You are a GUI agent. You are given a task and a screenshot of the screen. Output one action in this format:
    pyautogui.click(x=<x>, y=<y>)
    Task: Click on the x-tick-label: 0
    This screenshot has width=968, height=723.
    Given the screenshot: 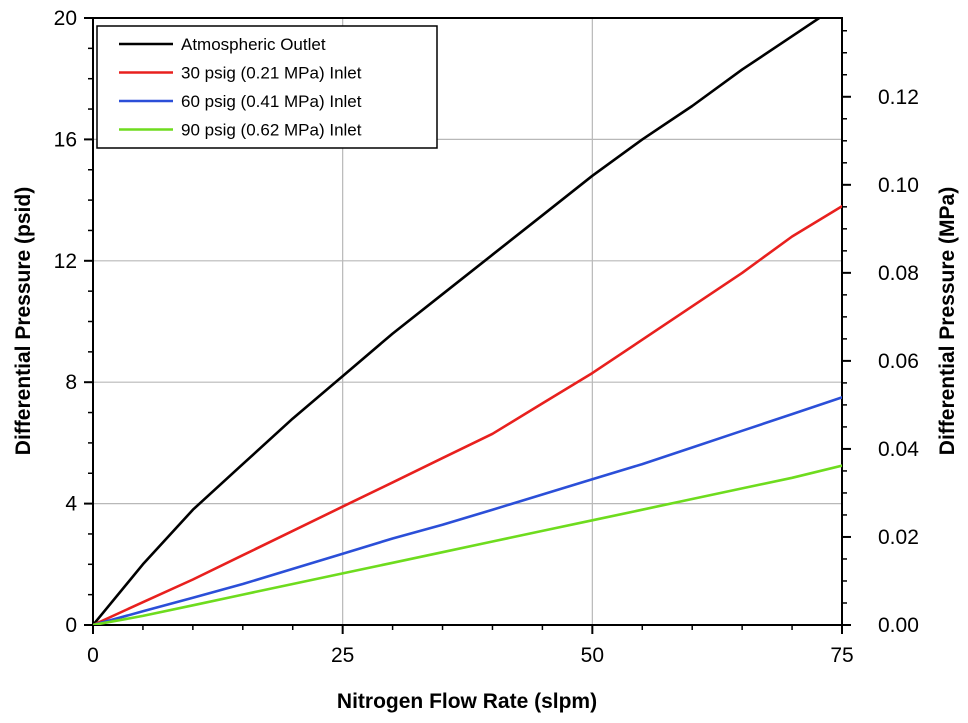 What is the action you would take?
    pyautogui.click(x=93, y=655)
    